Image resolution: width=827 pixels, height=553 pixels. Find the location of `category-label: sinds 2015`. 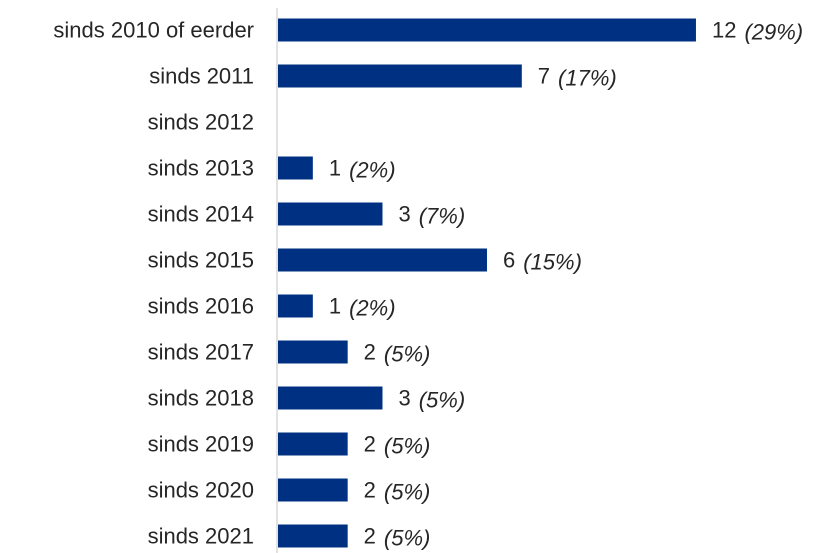

category-label: sinds 2015 is located at coordinates (201, 260).